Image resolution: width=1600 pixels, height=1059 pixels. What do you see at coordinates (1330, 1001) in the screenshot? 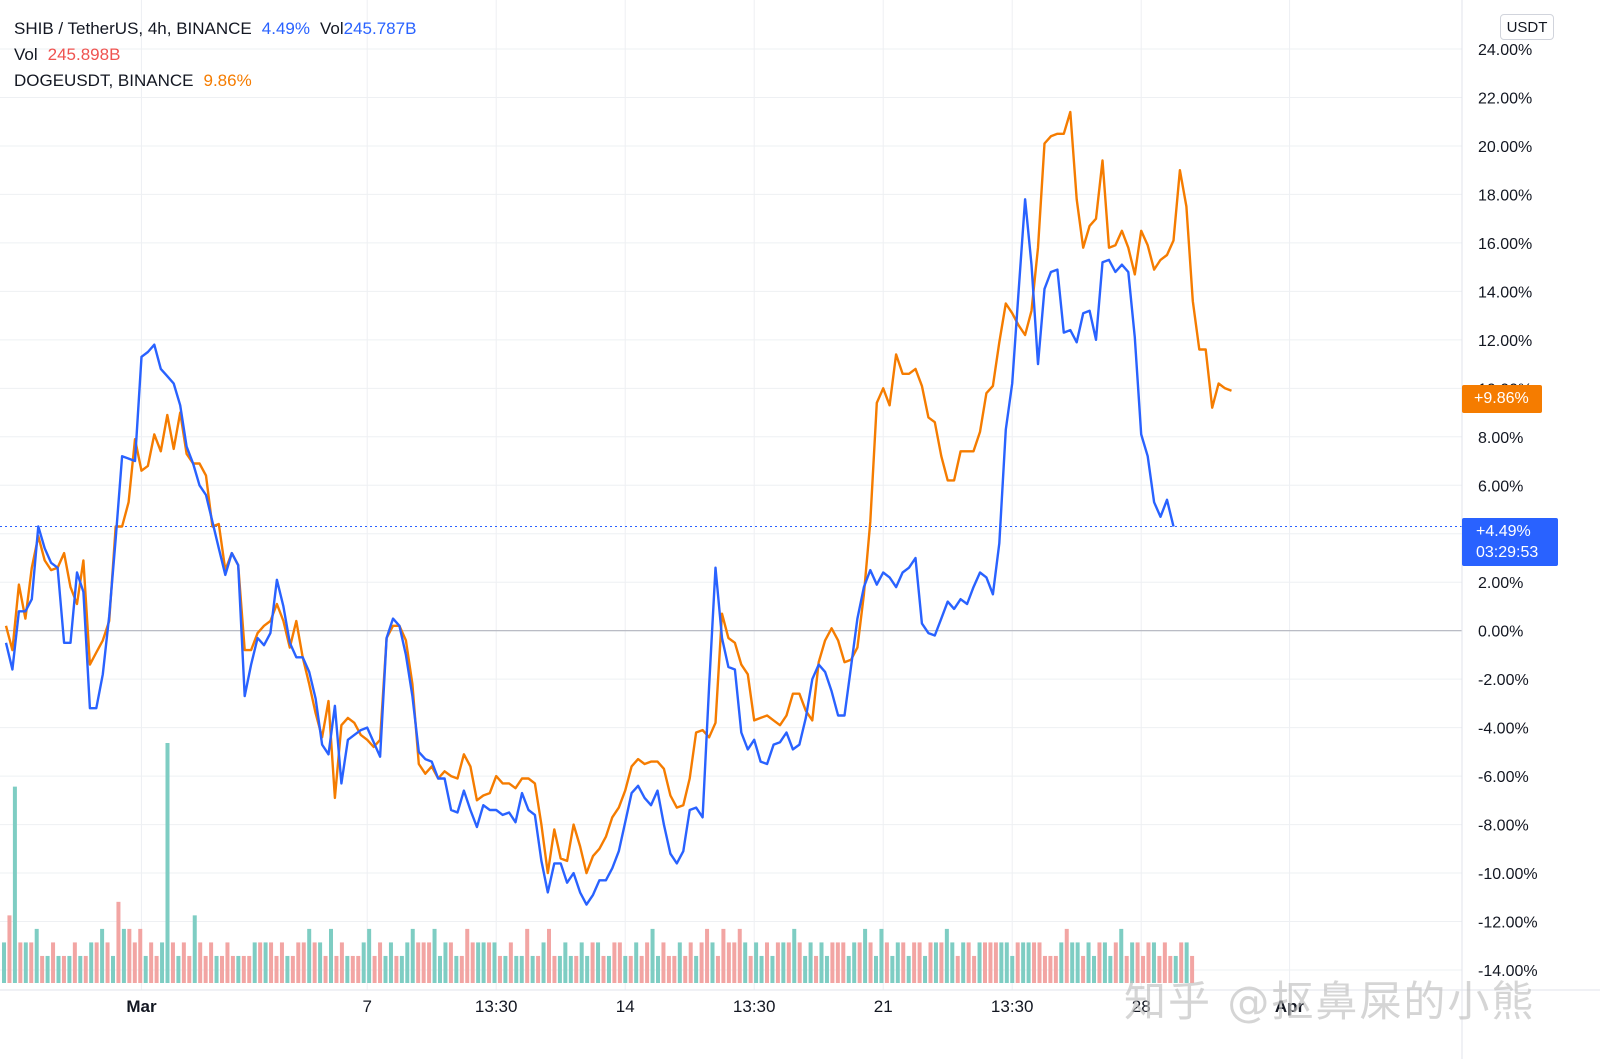
I see `watermark: 知乎 @抠鼻屎的小熊` at bounding box center [1330, 1001].